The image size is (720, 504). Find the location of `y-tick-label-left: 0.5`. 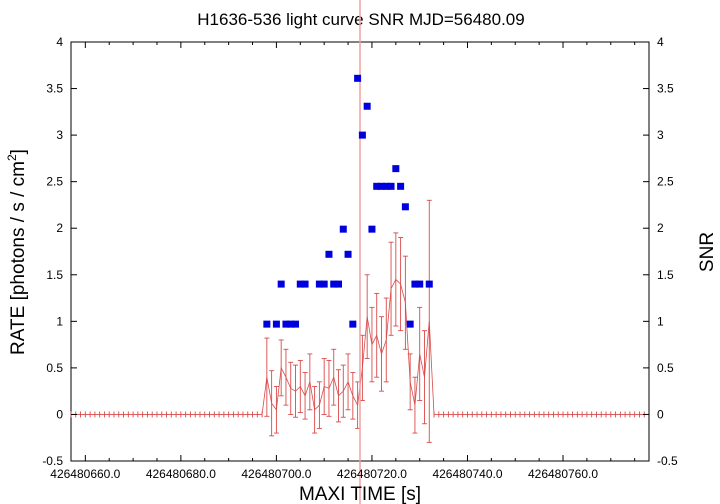

y-tick-label-left: 0.5 is located at coordinates (54, 368).